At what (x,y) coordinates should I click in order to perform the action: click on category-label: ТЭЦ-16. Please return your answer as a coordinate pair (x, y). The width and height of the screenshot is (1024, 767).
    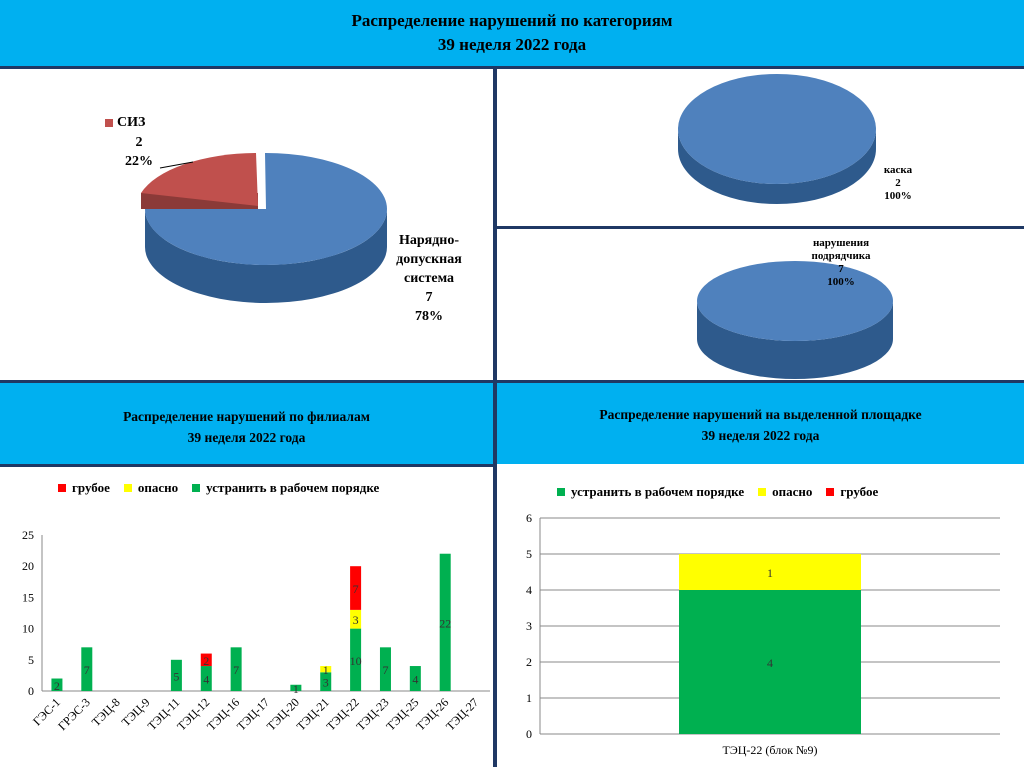
    Looking at the image, I should click on (223, 714).